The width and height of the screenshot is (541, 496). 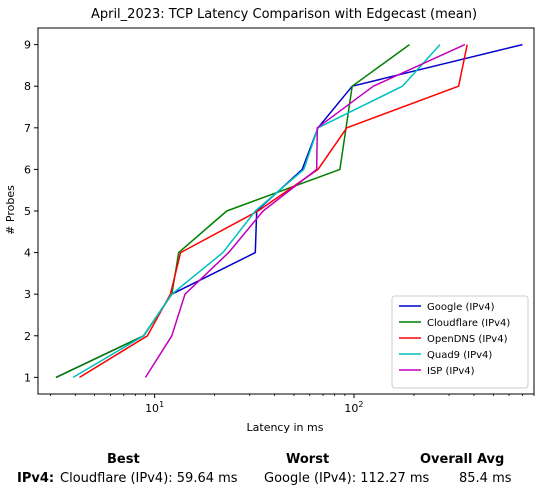 I want to click on legend-label: Cloudflare (IPv4), so click(x=468, y=323).